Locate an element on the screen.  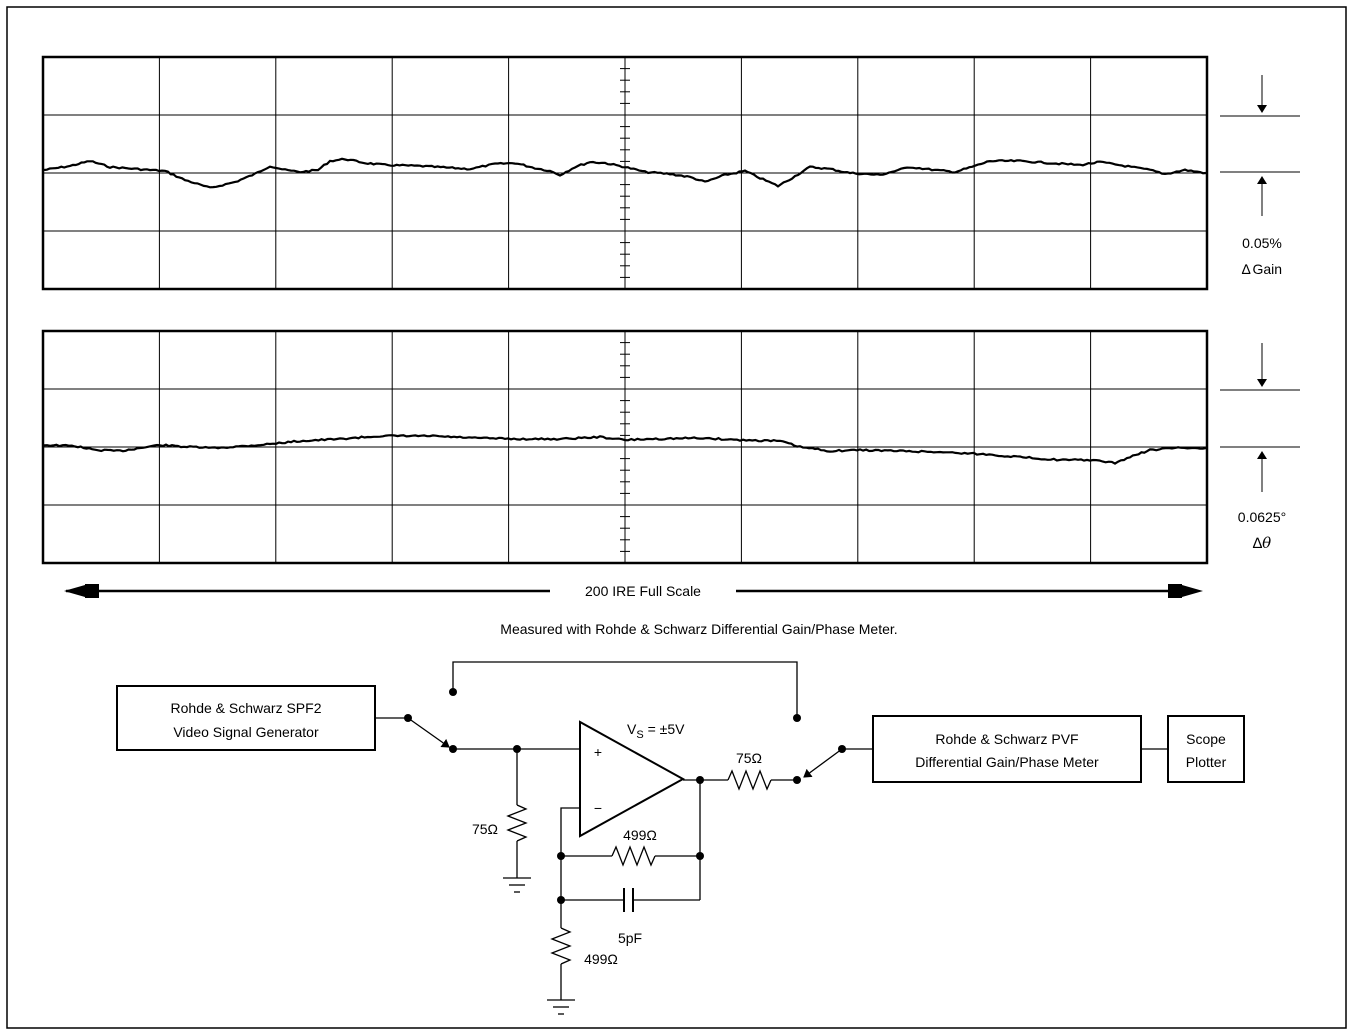
generator-label-line2: Video Signal Generator is located at coordinates (246, 732).